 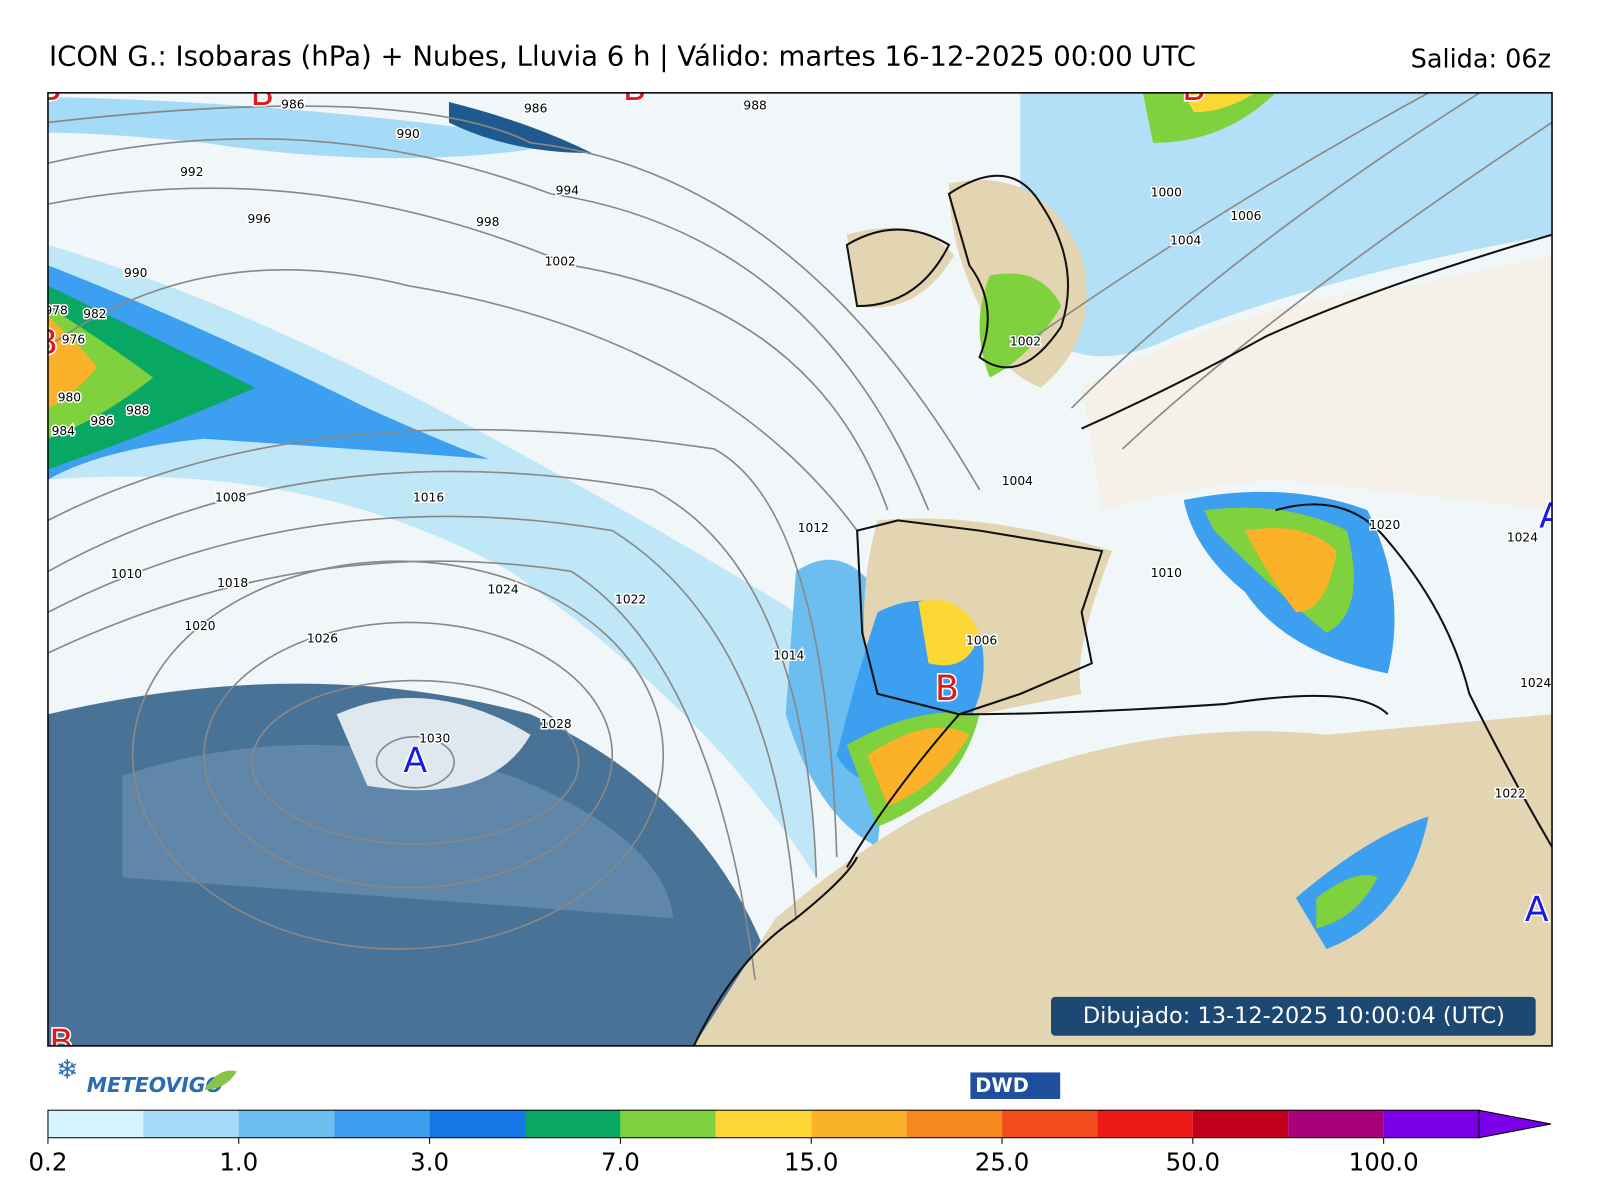 What do you see at coordinates (788, 656) in the screenshot?
I see `isobar-label: 1014` at bounding box center [788, 656].